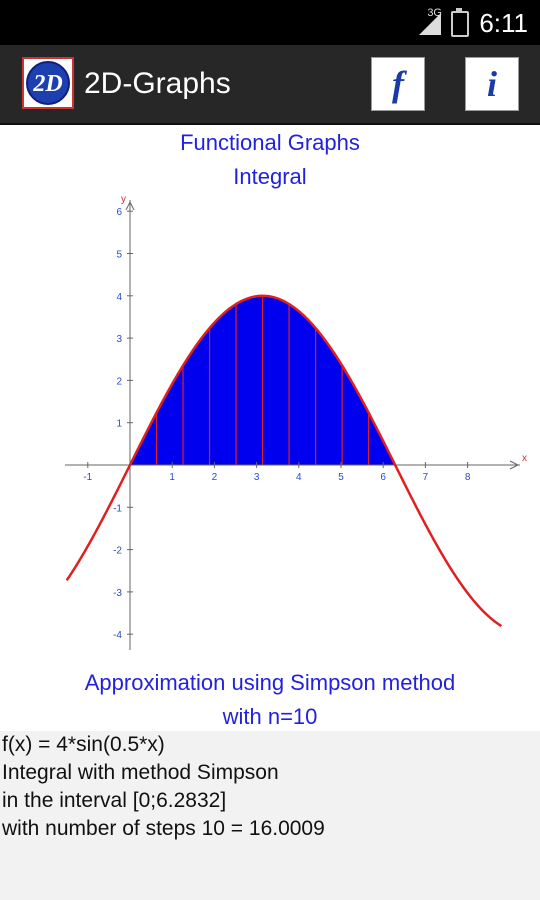 The width and height of the screenshot is (540, 900). I want to click on y-tick-label: 6, so click(119, 212).